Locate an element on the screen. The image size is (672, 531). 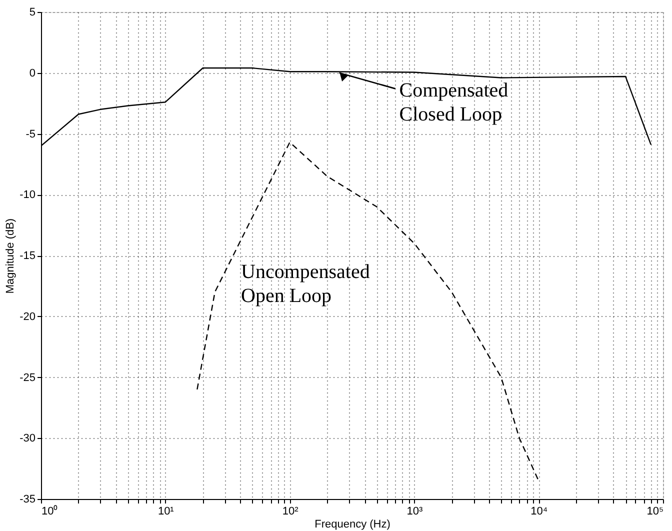
x-axis-title: Frequency (Hz) is located at coordinates (352, 524).